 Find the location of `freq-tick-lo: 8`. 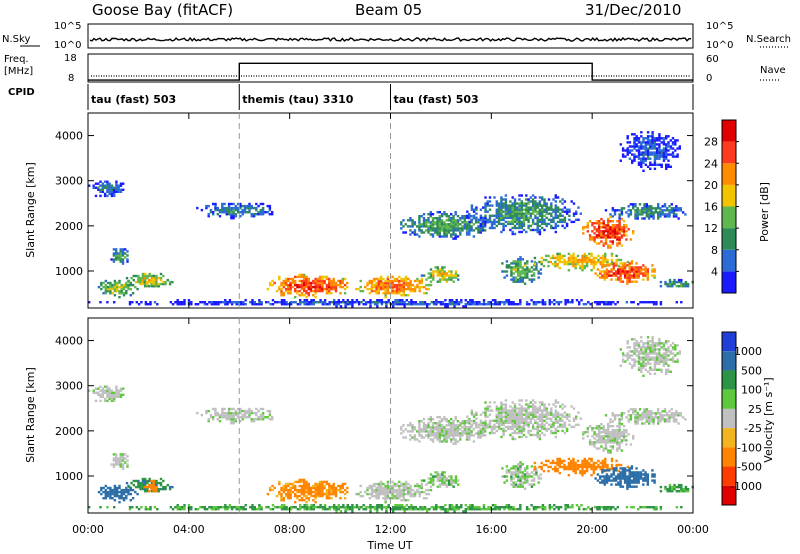

freq-tick-lo: 8 is located at coordinates (71, 78).